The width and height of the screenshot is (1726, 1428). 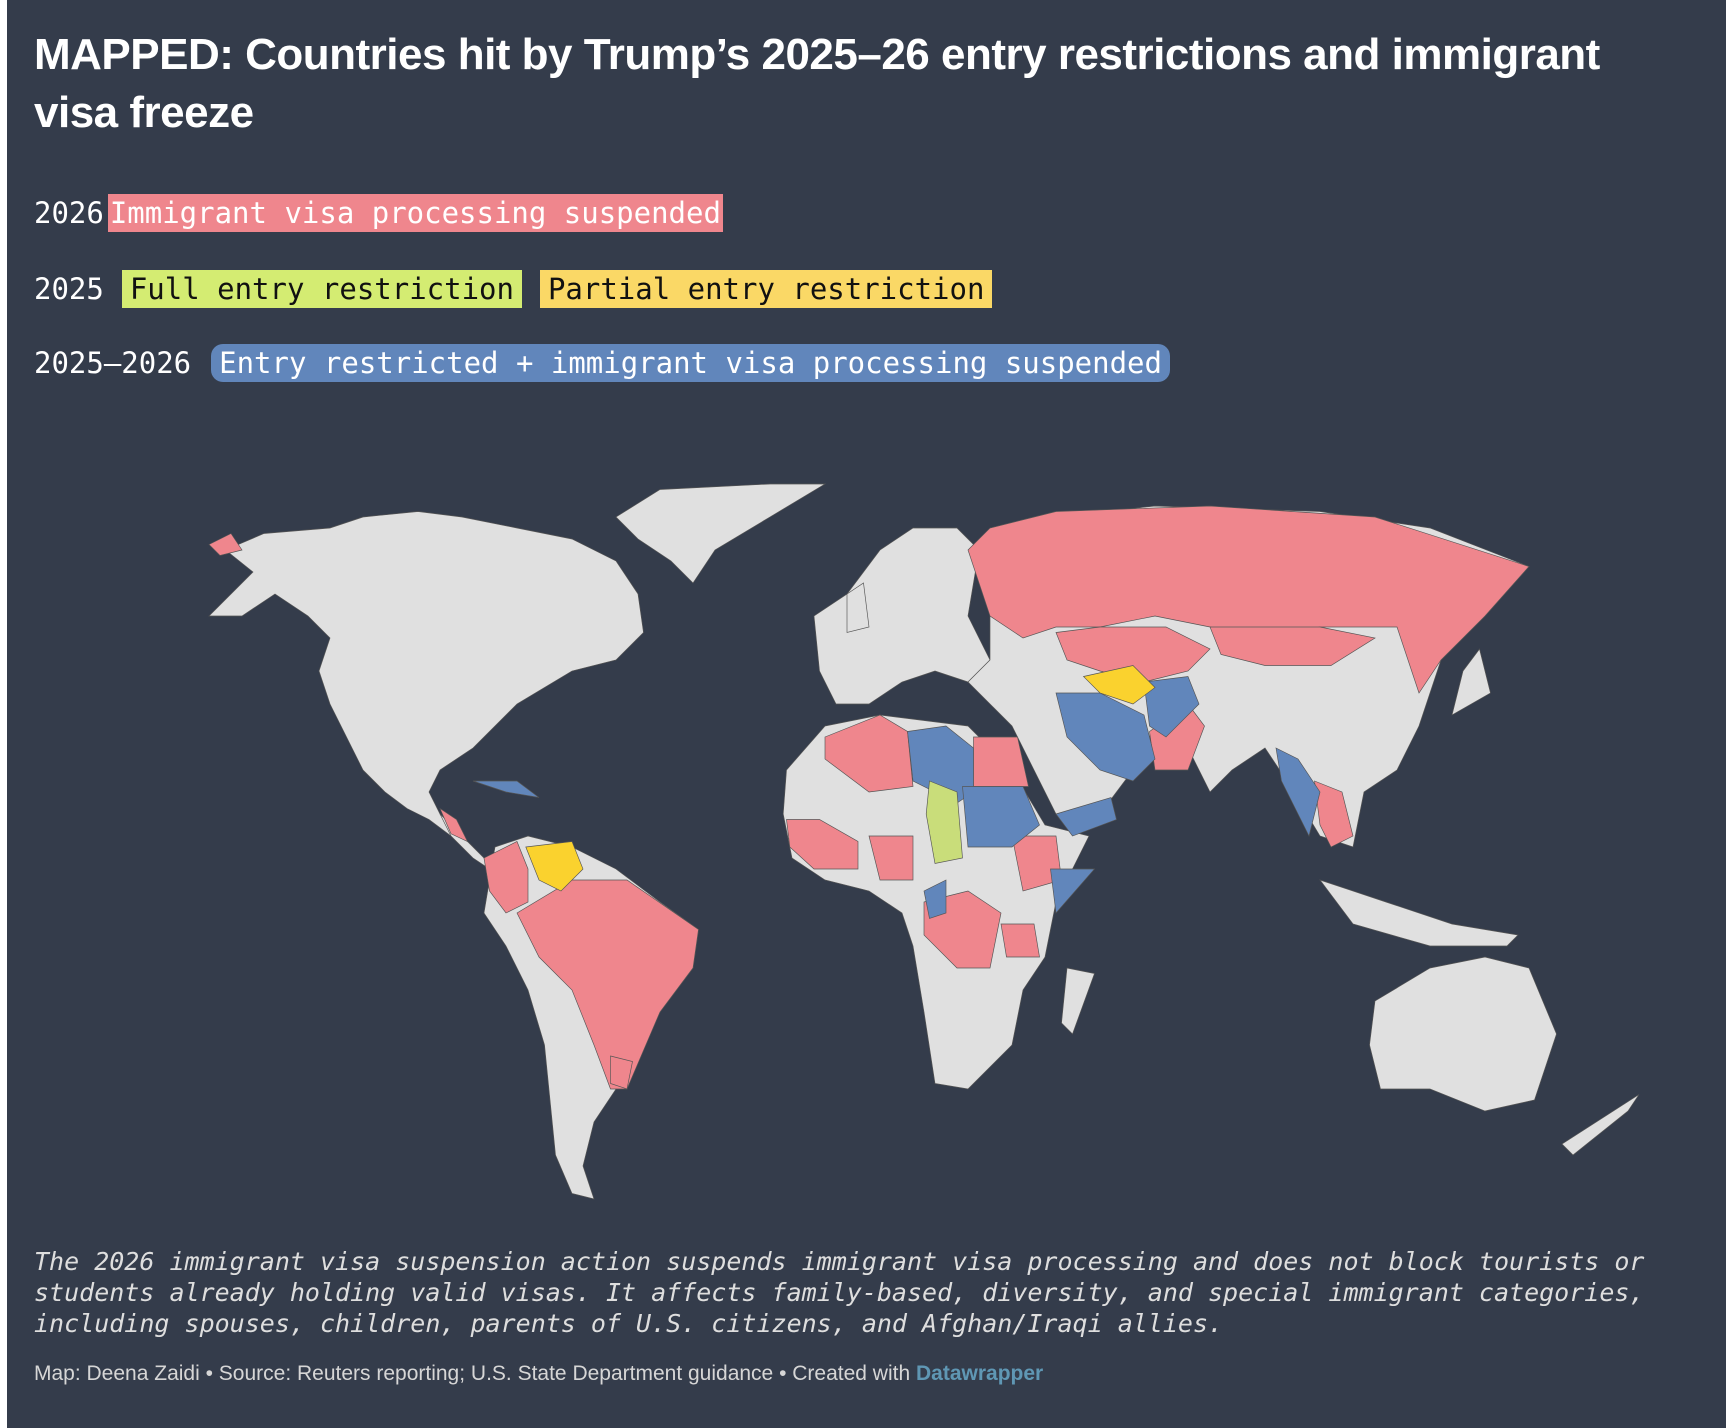 What do you see at coordinates (822, 844) in the screenshot?
I see `region-west-africa-pink` at bounding box center [822, 844].